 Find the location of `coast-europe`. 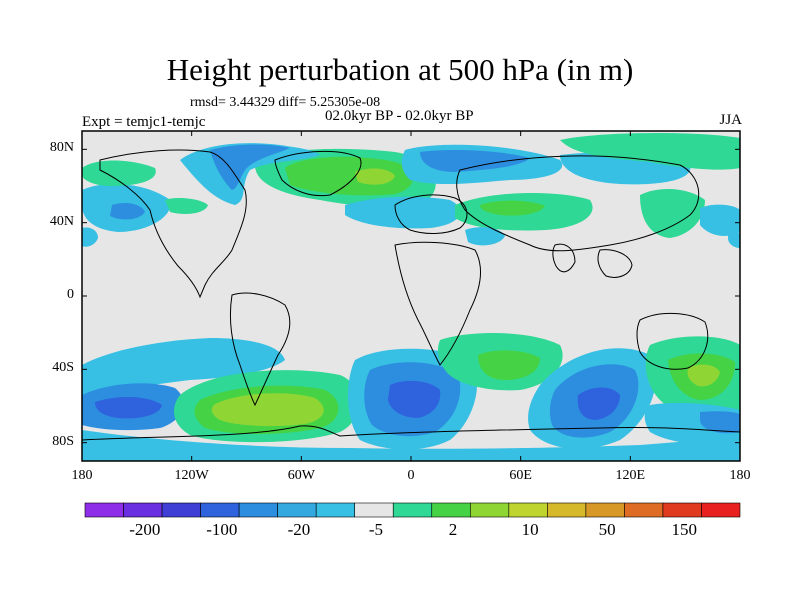

coast-europe is located at coordinates (431, 214).